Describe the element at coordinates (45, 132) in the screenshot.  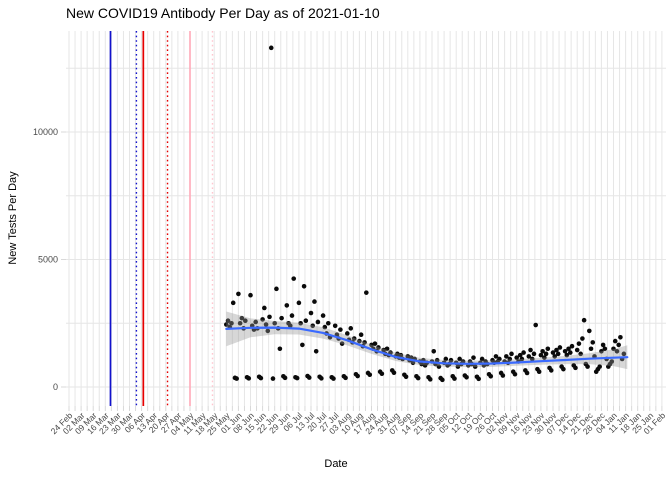
I see `y-tick-label: 10000` at that location.